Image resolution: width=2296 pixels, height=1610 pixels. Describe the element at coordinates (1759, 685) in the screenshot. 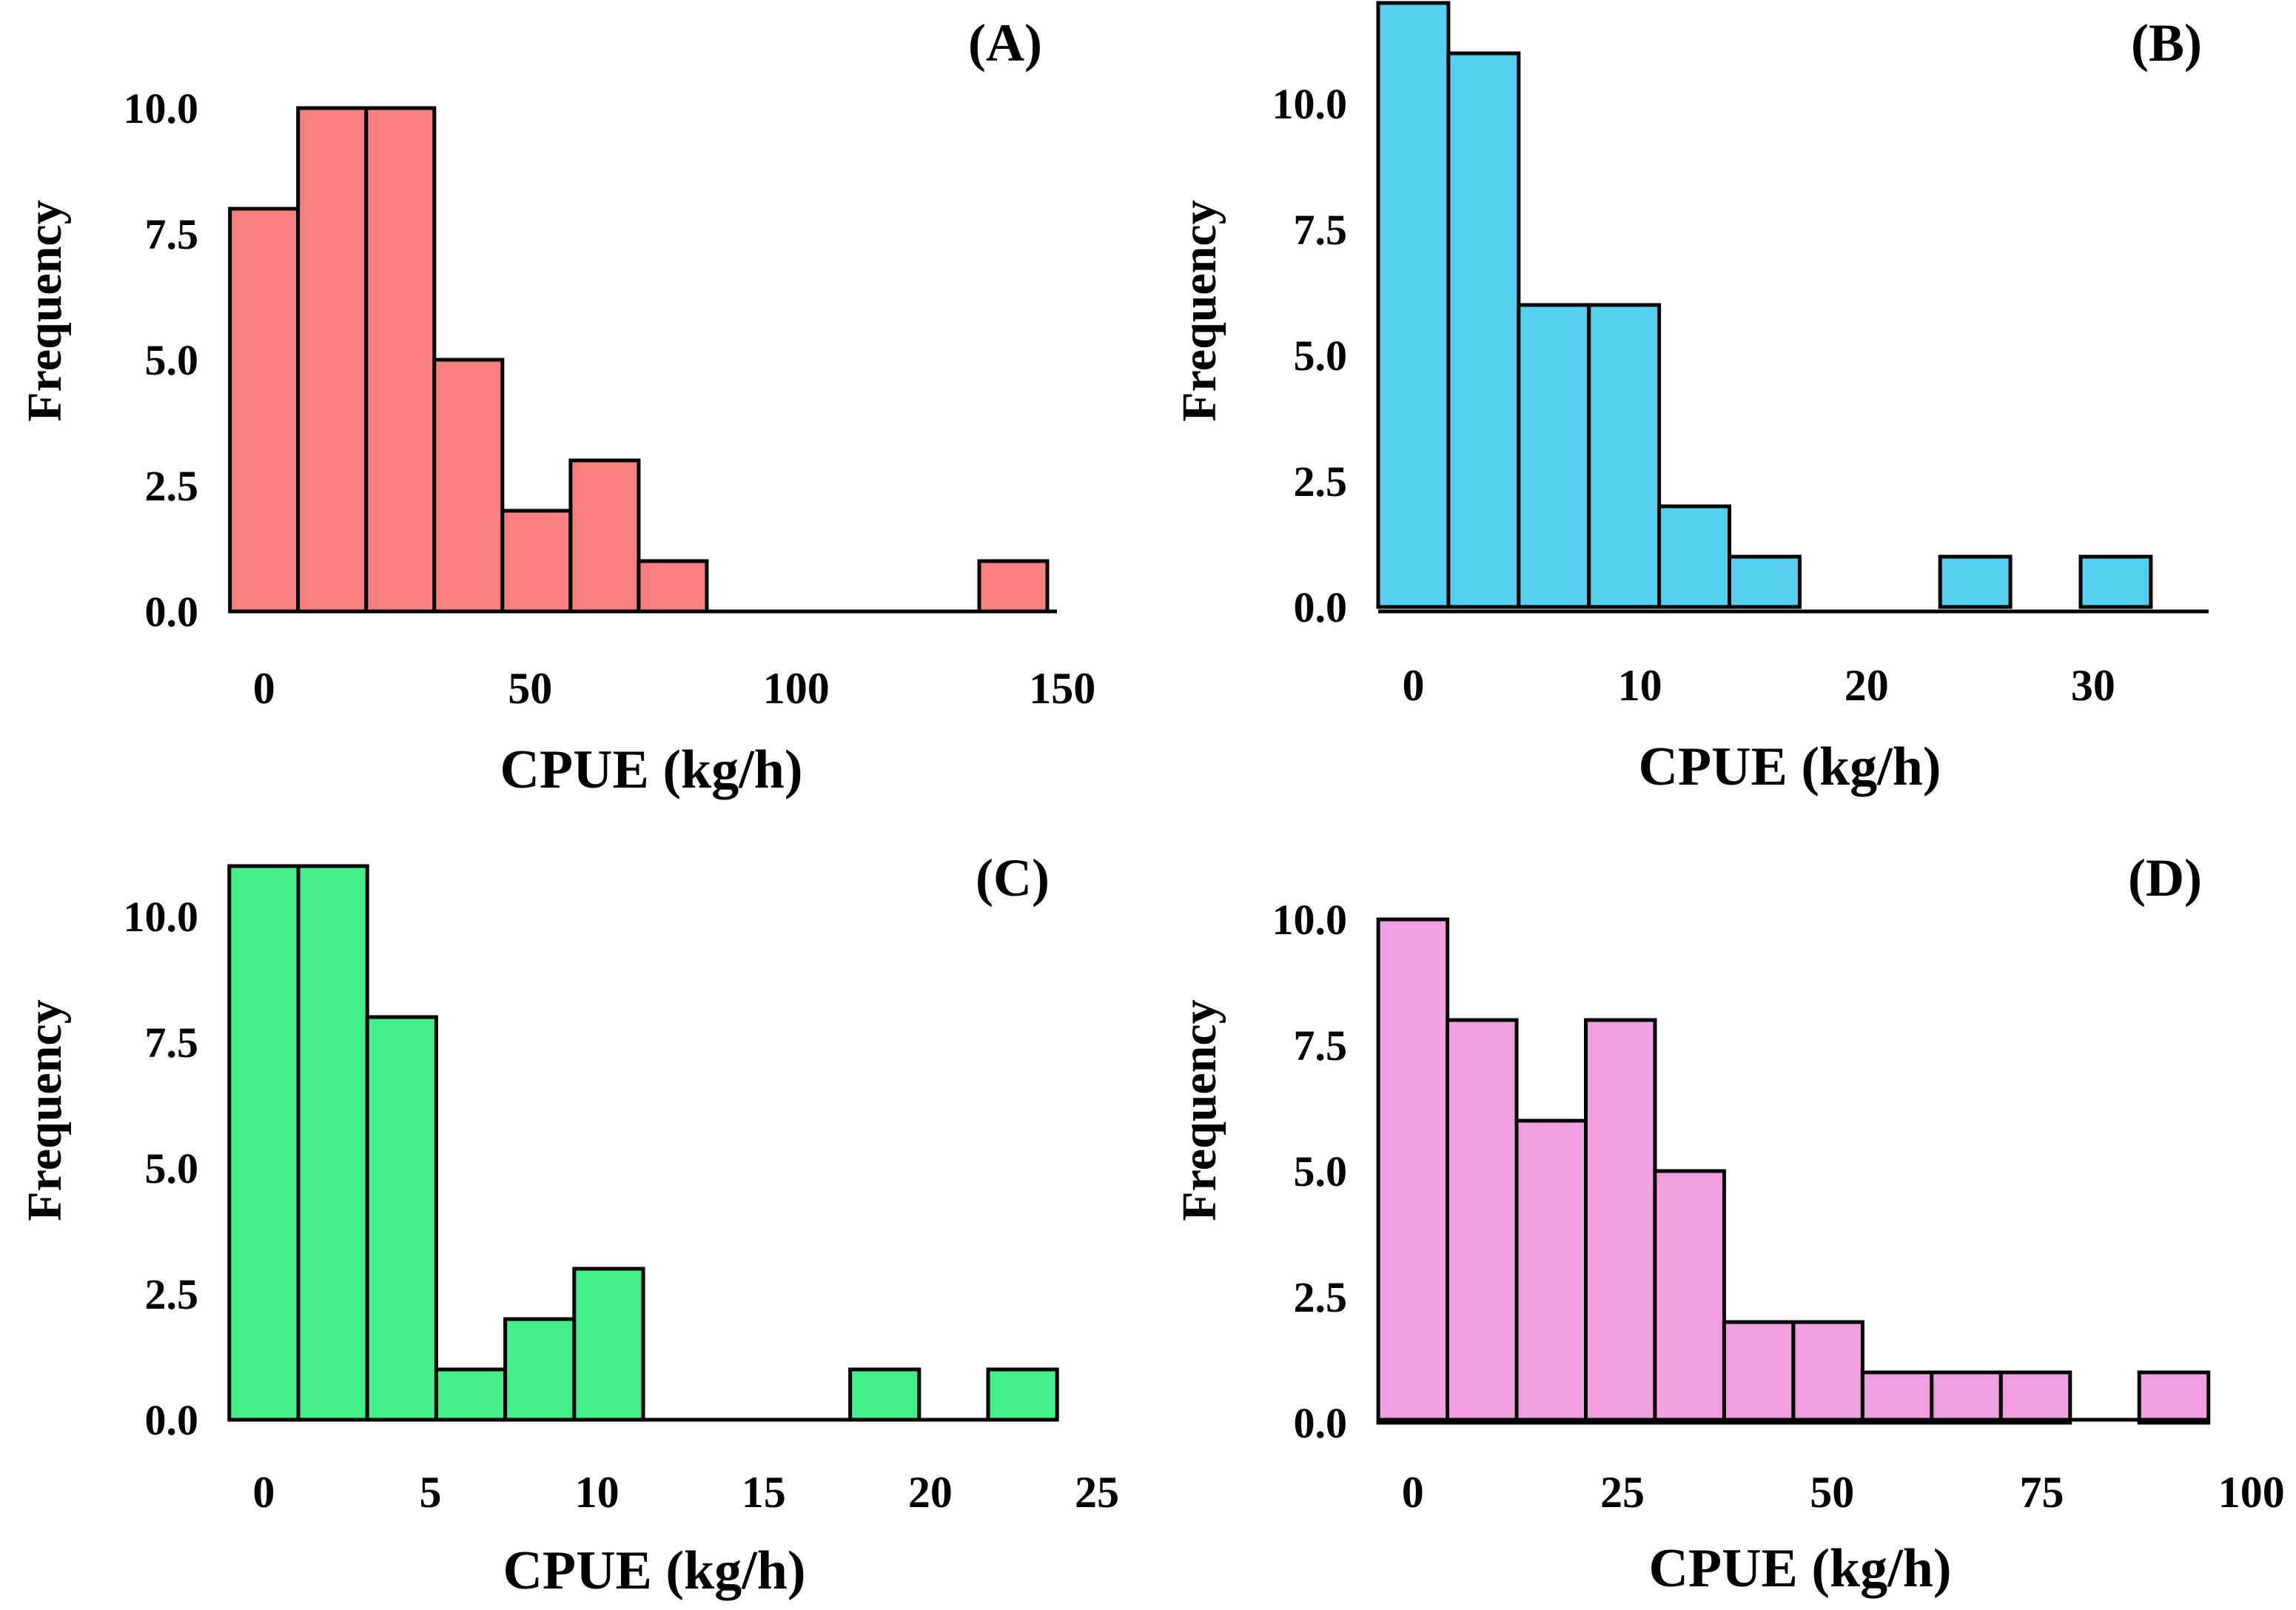

I see `panel-b-x-ticks: 0 10 20 30` at that location.